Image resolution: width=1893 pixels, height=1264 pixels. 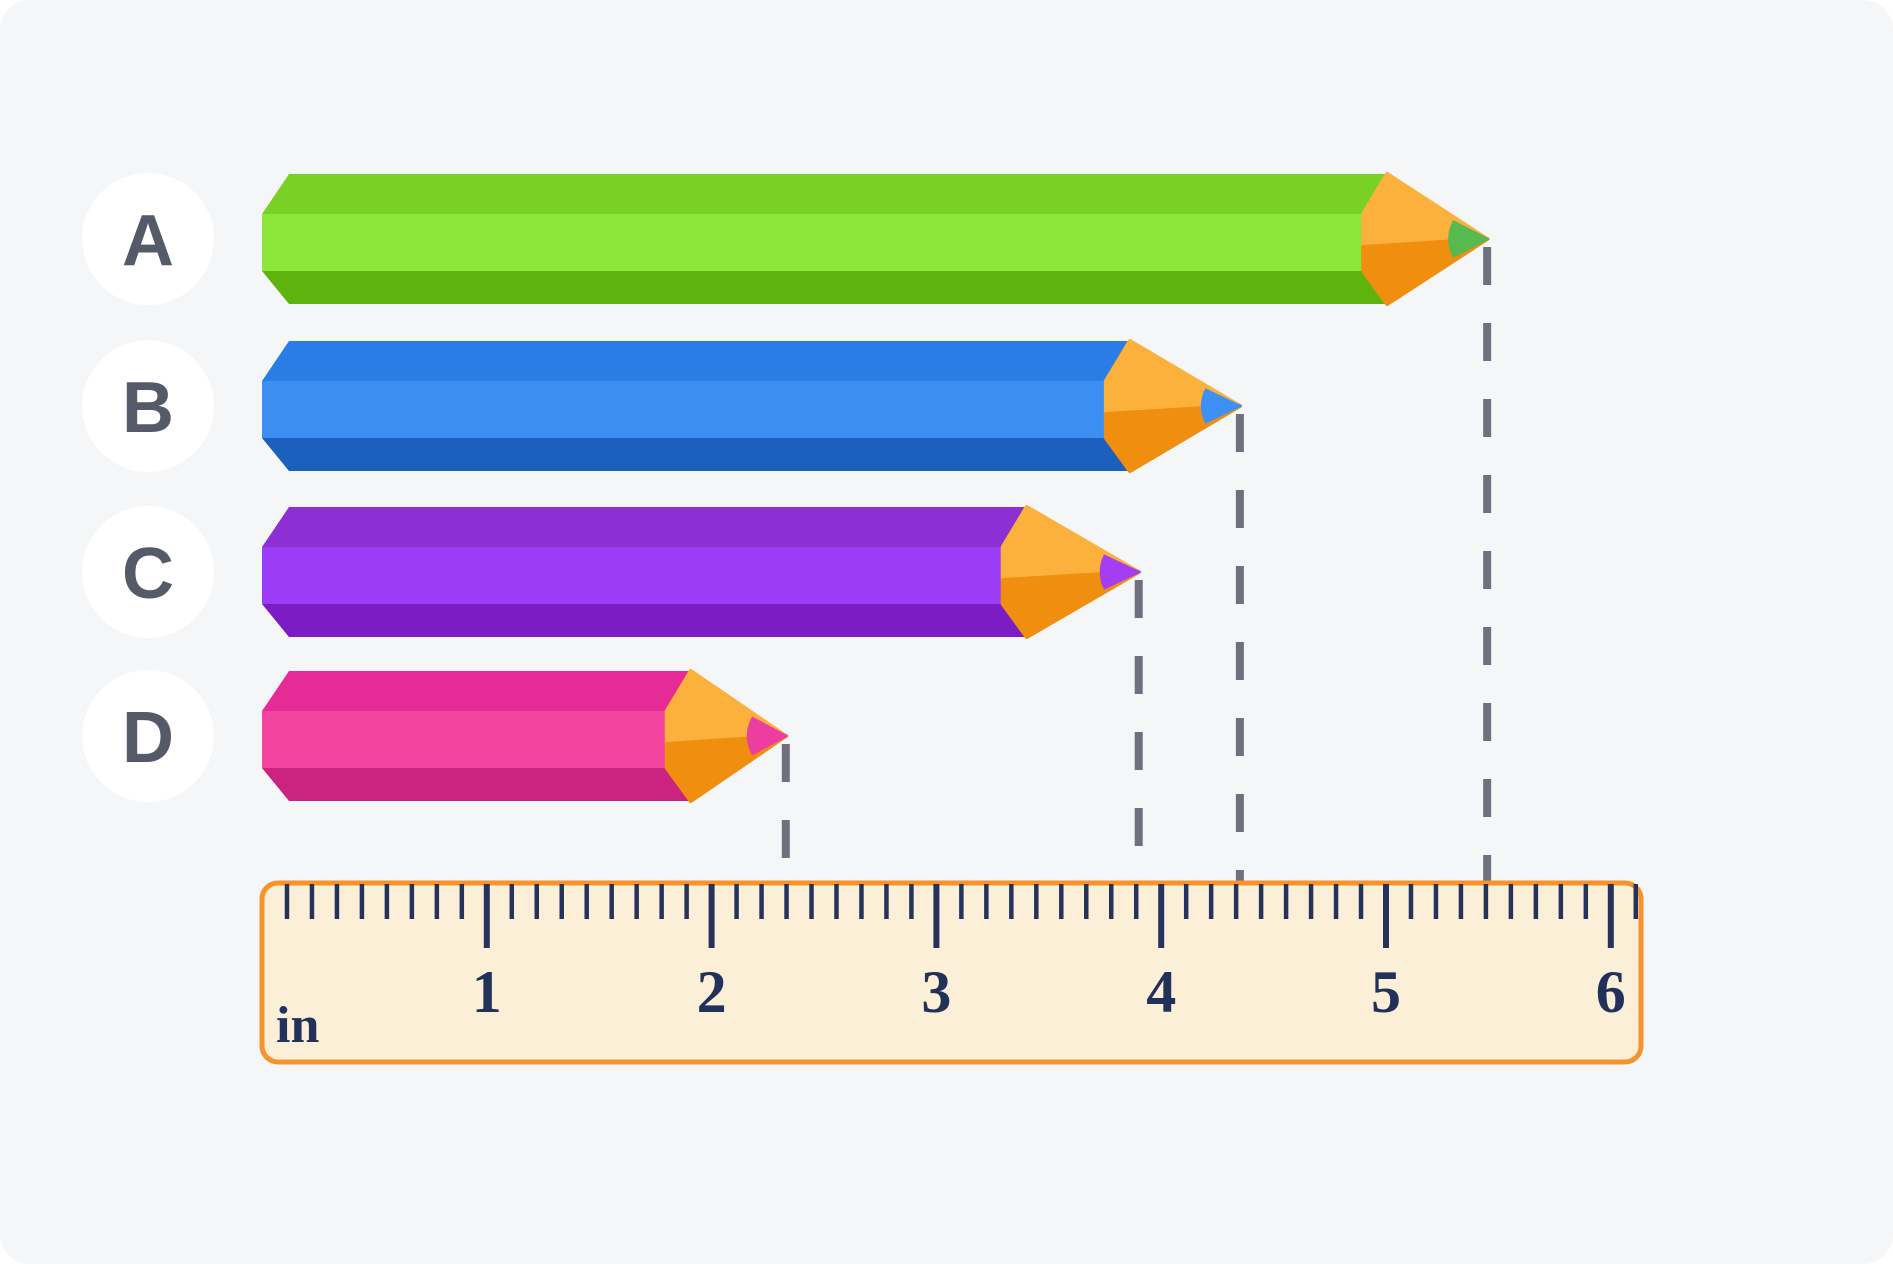 I want to click on label-letter-a: A, so click(x=148, y=241).